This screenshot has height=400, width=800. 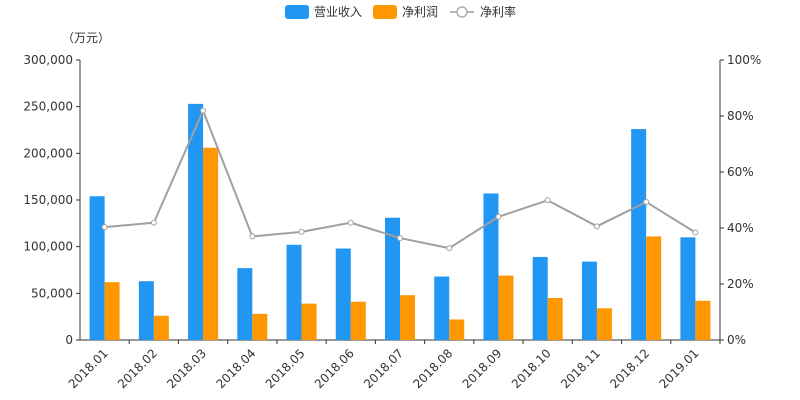 I want to click on x-tick-label: 2018.04, so click(x=235, y=368).